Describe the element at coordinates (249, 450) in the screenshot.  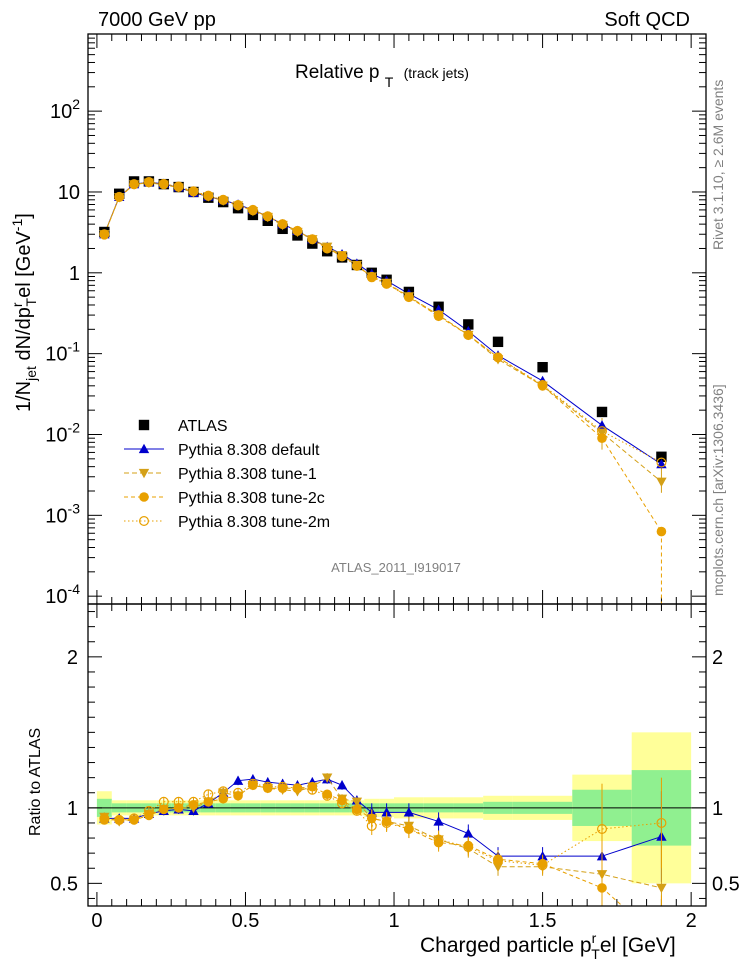
I see `legend-label: Pythia 8.308 default` at that location.